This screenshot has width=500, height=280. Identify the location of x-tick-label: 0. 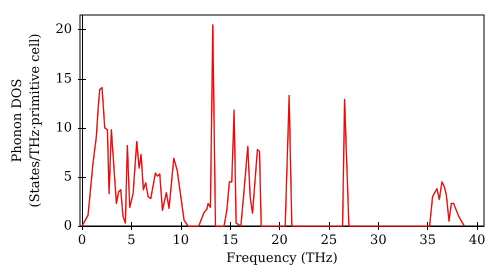
(82, 240).